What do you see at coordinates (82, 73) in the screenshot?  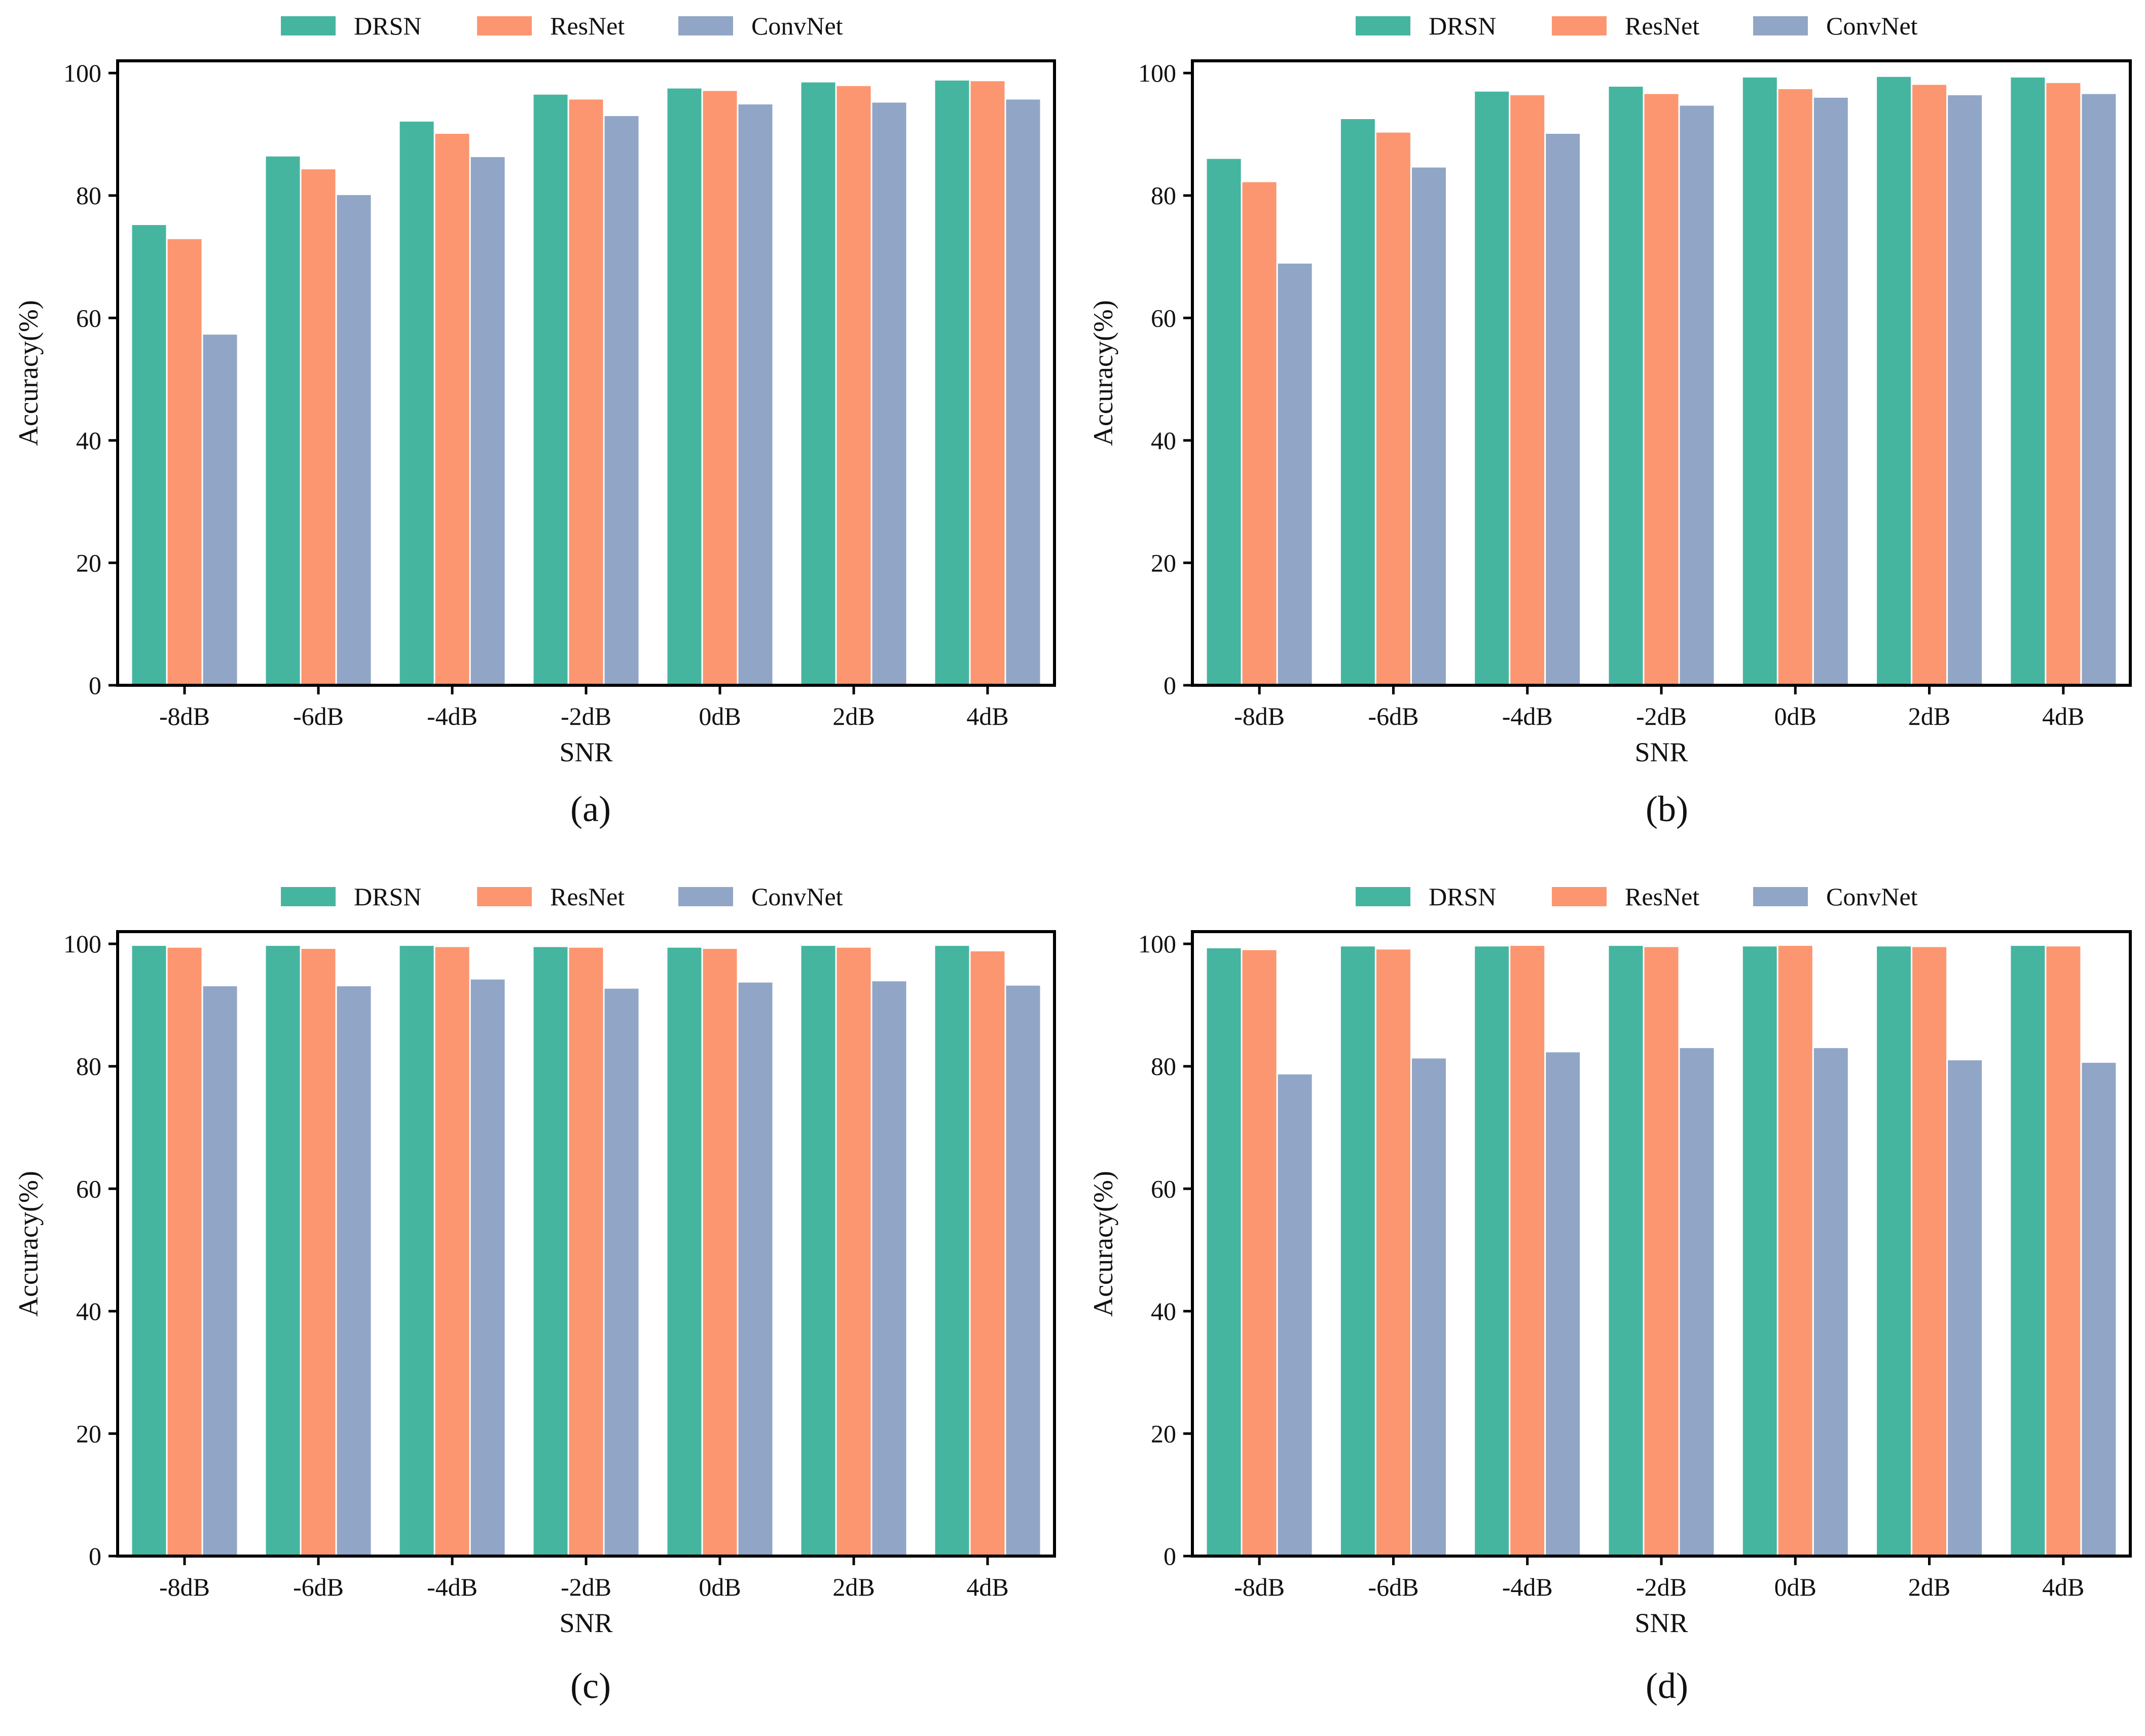 I see `y-tick-label: 100` at bounding box center [82, 73].